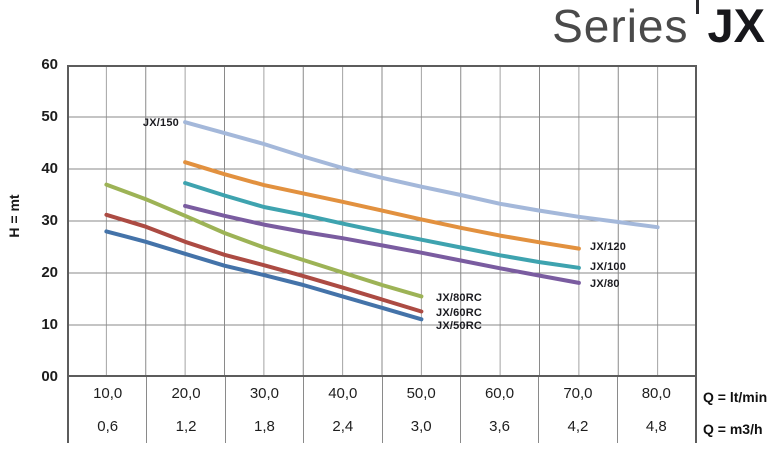  What do you see at coordinates (49, 116) in the screenshot?
I see `y-tick-50: 50` at bounding box center [49, 116].